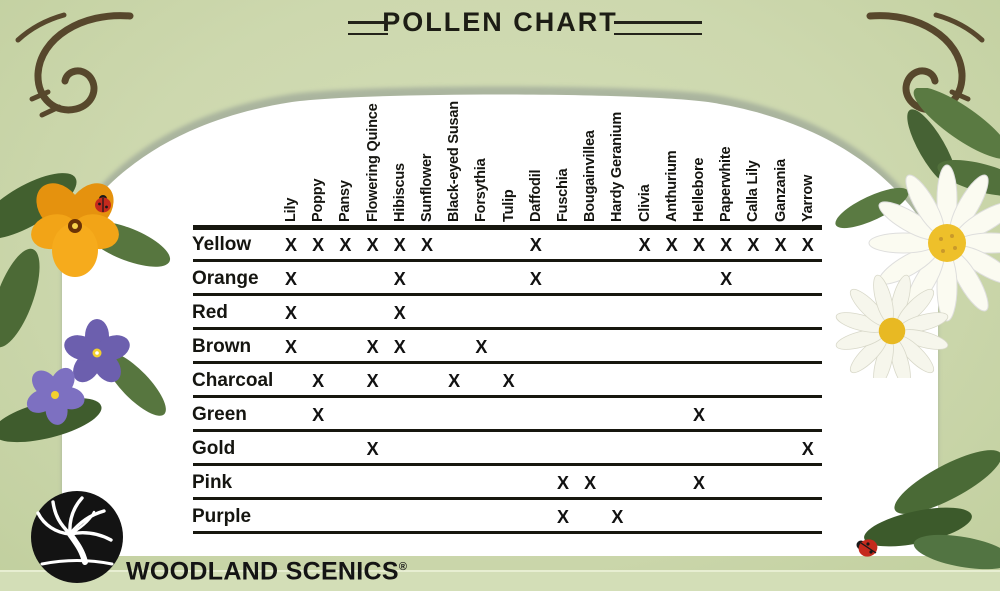 This screenshot has height=591, width=1000. Describe the element at coordinates (222, 346) in the screenshot. I see `row-label: Brown` at that location.